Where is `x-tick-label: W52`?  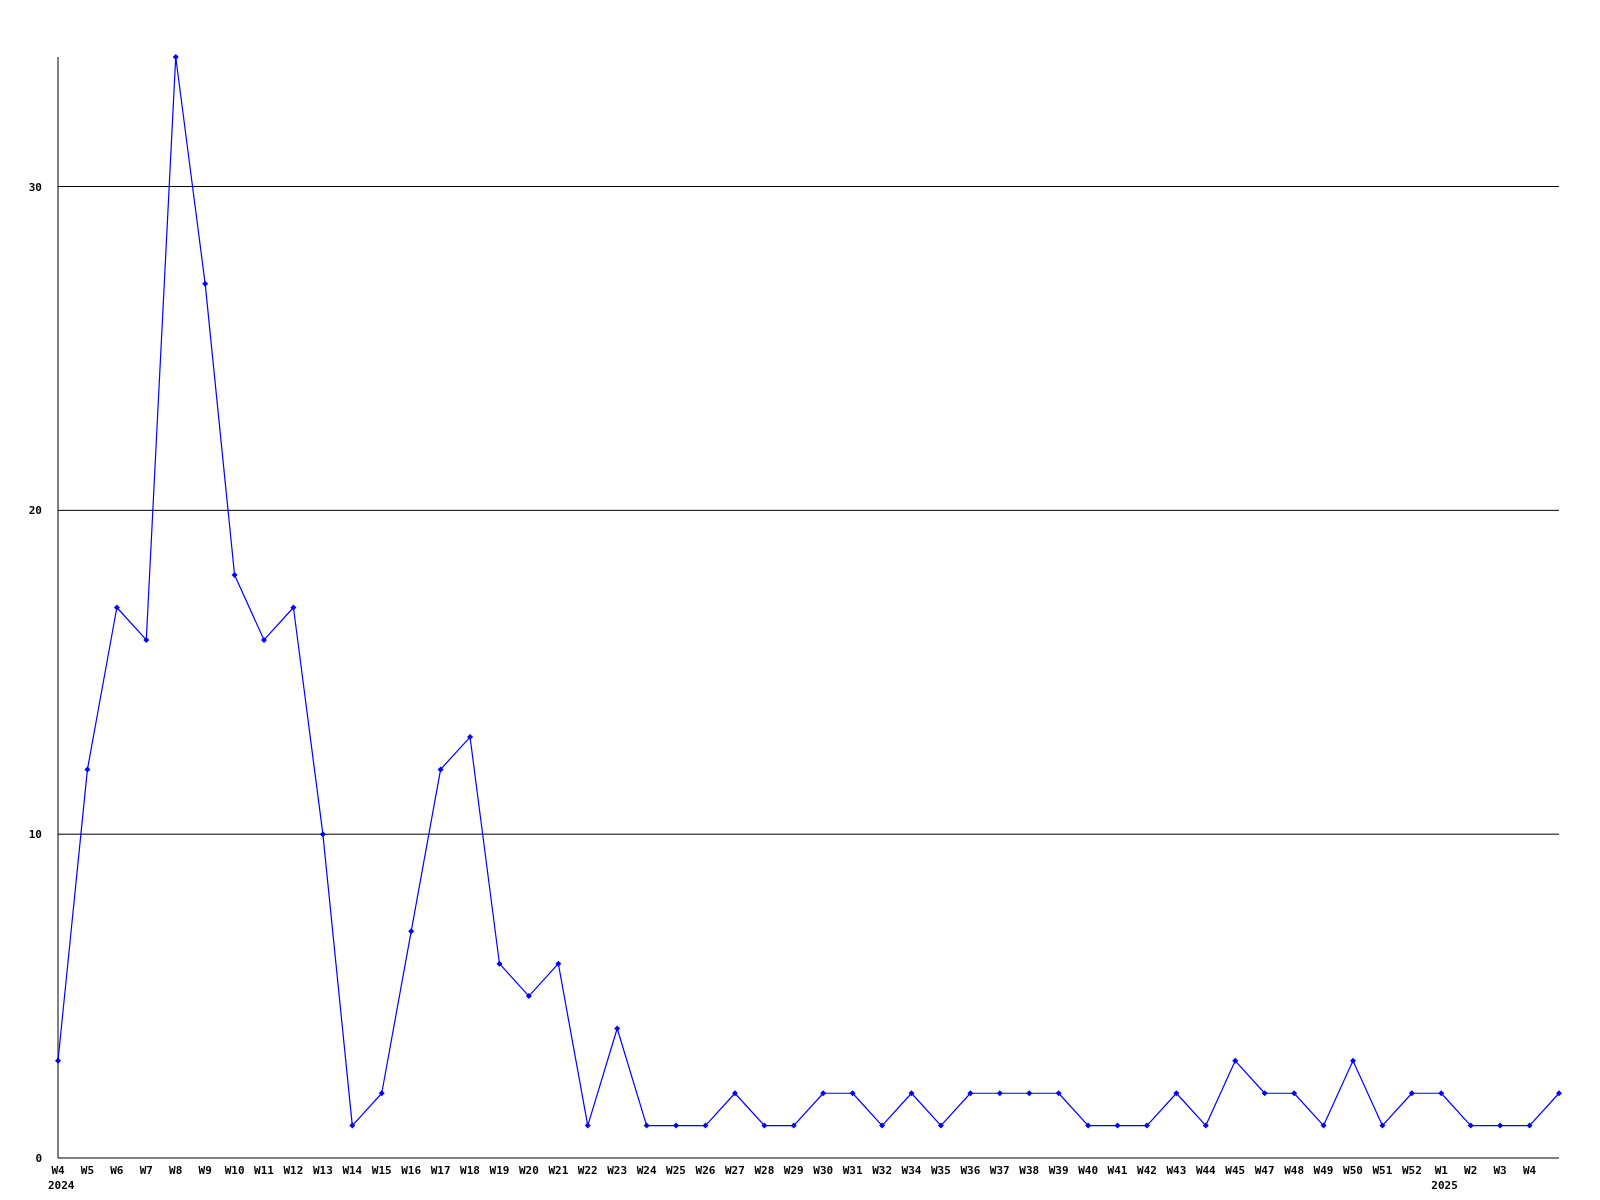
x-tick-label: W52 is located at coordinates (1411, 1170).